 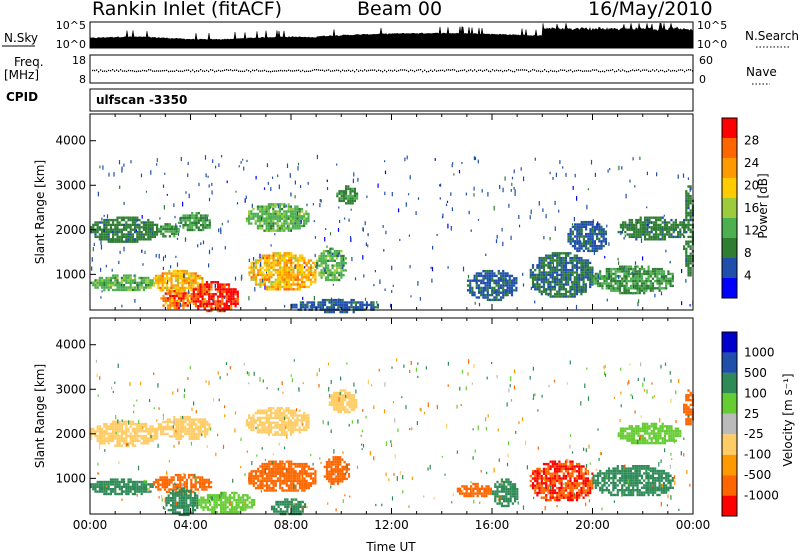 What do you see at coordinates (748, 276) in the screenshot?
I see `colorbar-tick-label: 4` at bounding box center [748, 276].